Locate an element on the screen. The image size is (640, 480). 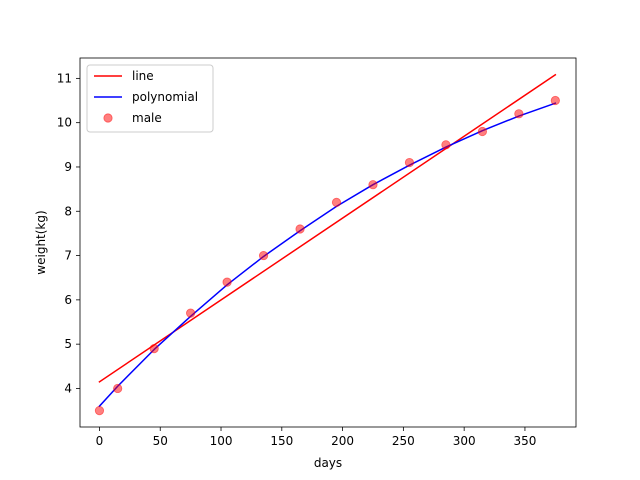
y-tick-label: 4 is located at coordinates (68, 388).